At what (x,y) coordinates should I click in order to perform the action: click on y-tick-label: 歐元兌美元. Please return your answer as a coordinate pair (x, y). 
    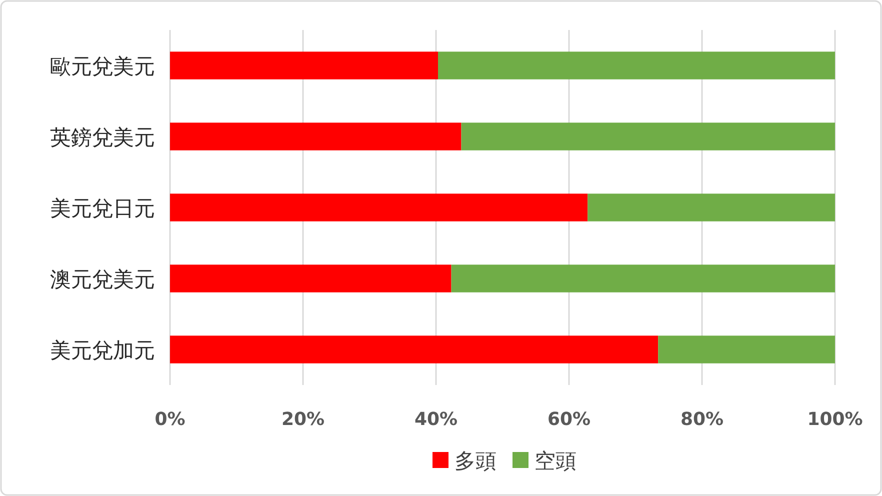
    Looking at the image, I should click on (102, 66).